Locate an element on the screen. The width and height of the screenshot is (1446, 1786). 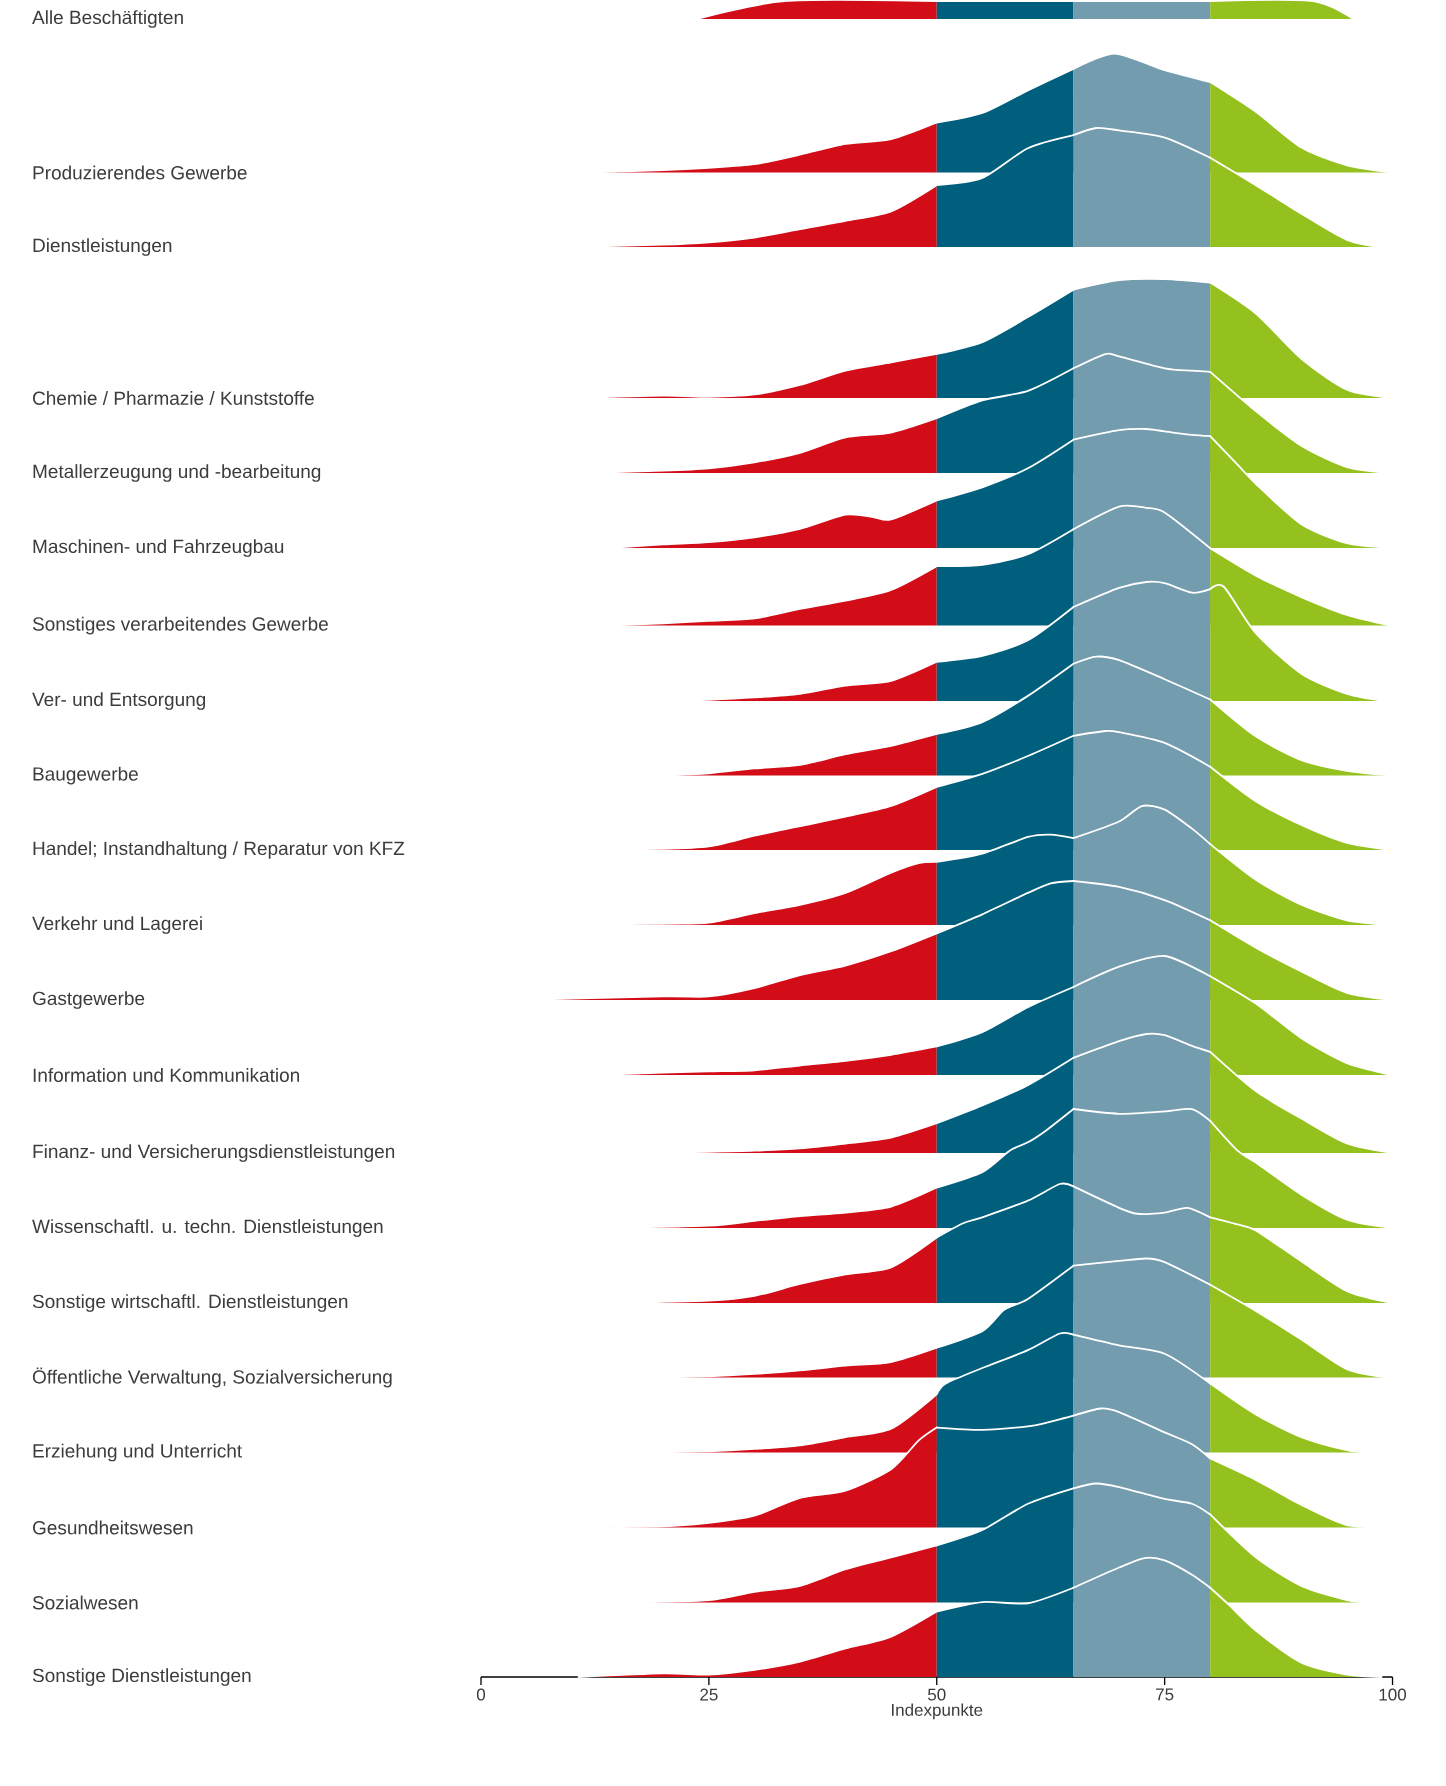
x-tick-label: 50 is located at coordinates (936, 1694).